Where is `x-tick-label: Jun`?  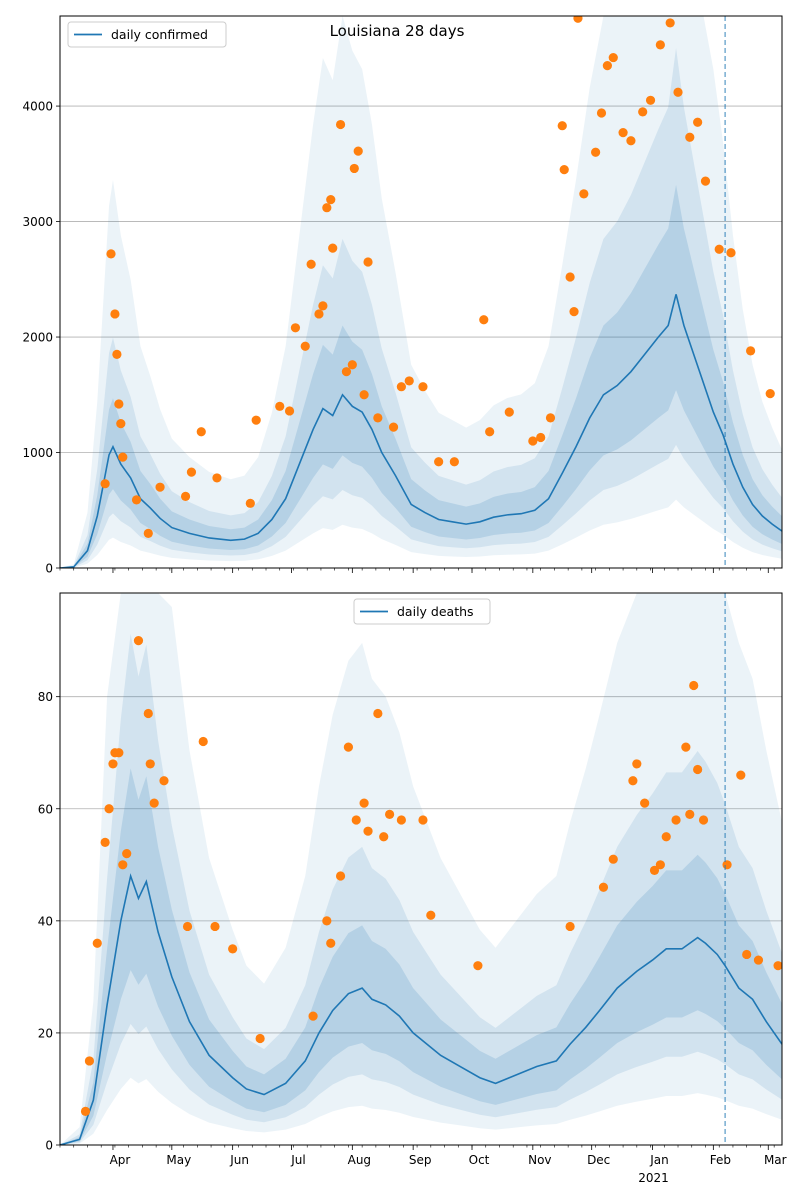
x-tick-label: Jun is located at coordinates (239, 1160).